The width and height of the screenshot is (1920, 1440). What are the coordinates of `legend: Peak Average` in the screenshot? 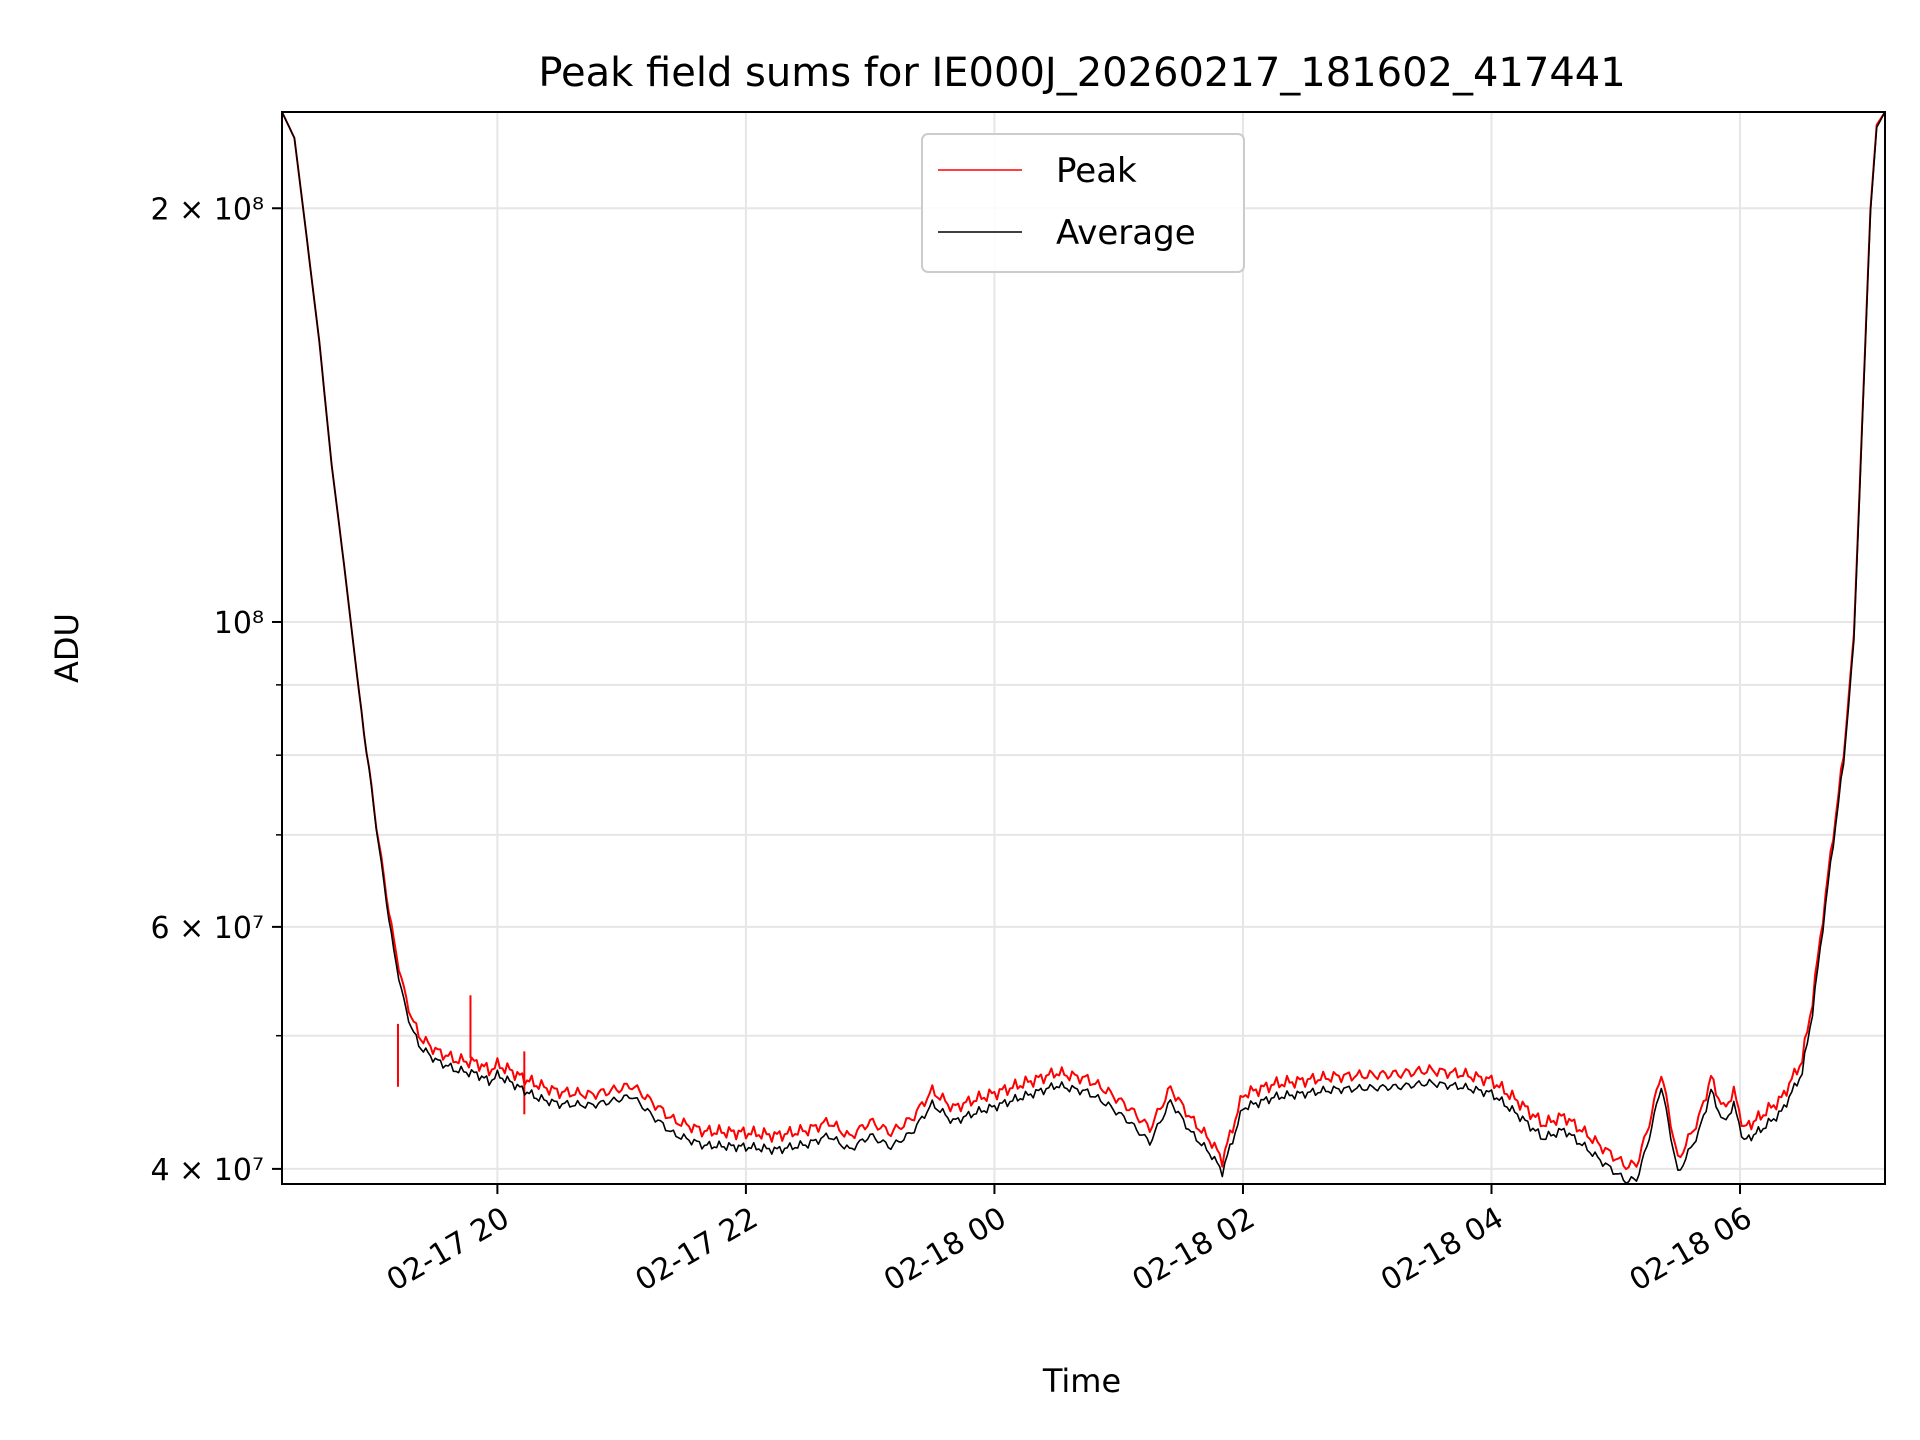 It's located at (1083, 203).